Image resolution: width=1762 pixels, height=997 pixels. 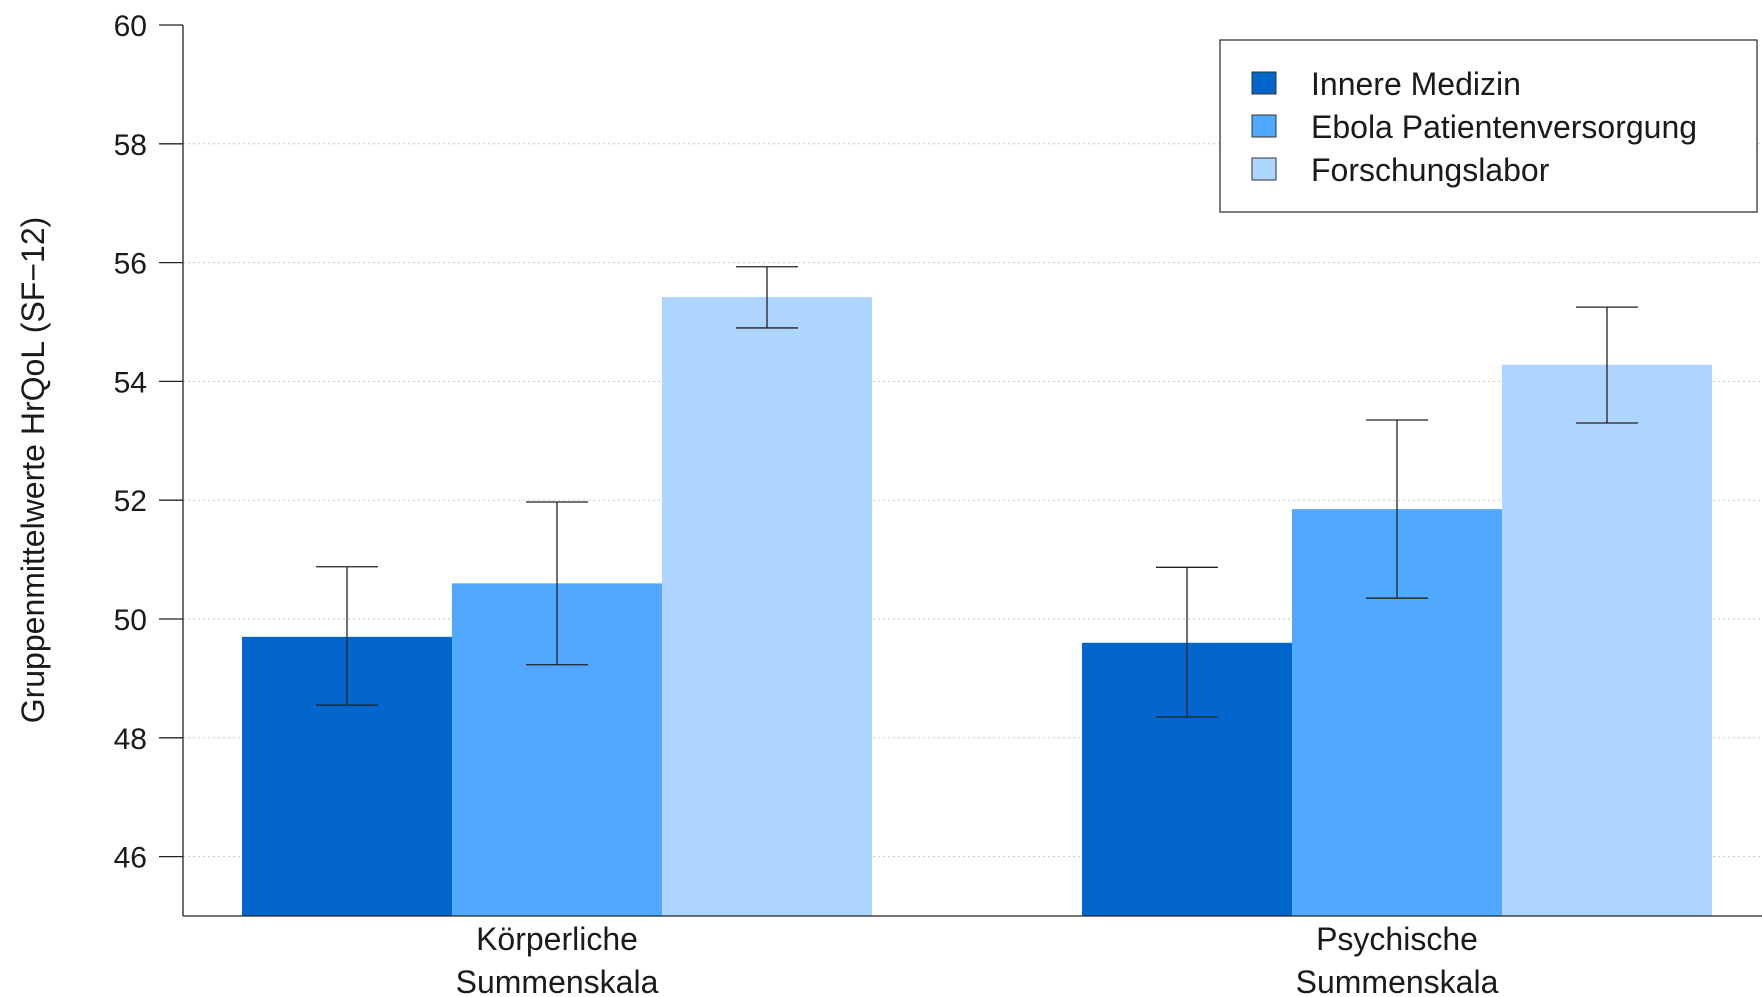 What do you see at coordinates (130, 739) in the screenshot?
I see `y-tick-label: 48` at bounding box center [130, 739].